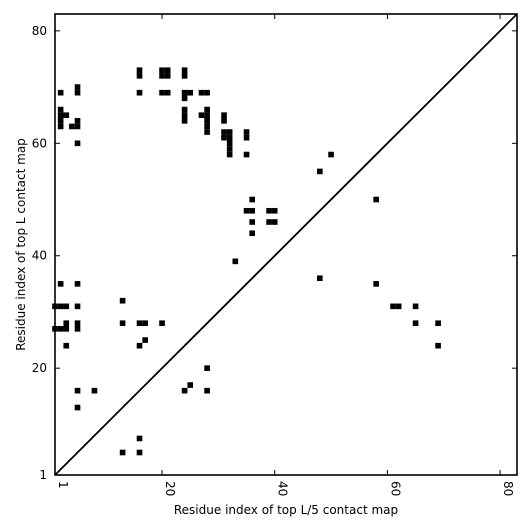 Image resolution: width=531 pixels, height=531 pixels. Describe the element at coordinates (39, 256) in the screenshot. I see `y-tick-label: 40` at that location.